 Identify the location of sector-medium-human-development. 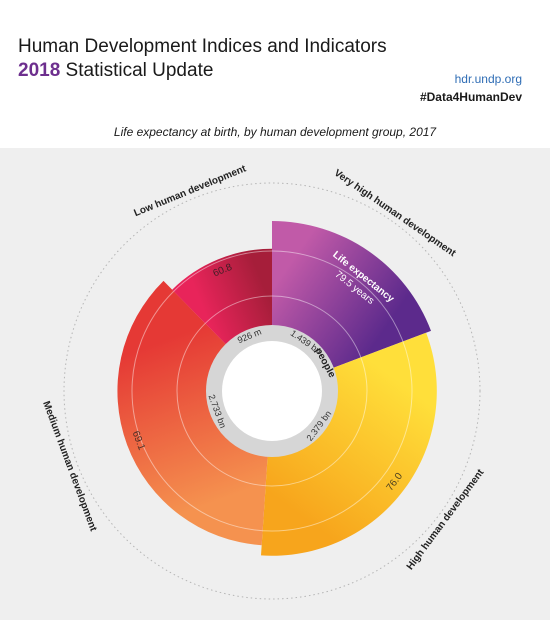
(193, 413).